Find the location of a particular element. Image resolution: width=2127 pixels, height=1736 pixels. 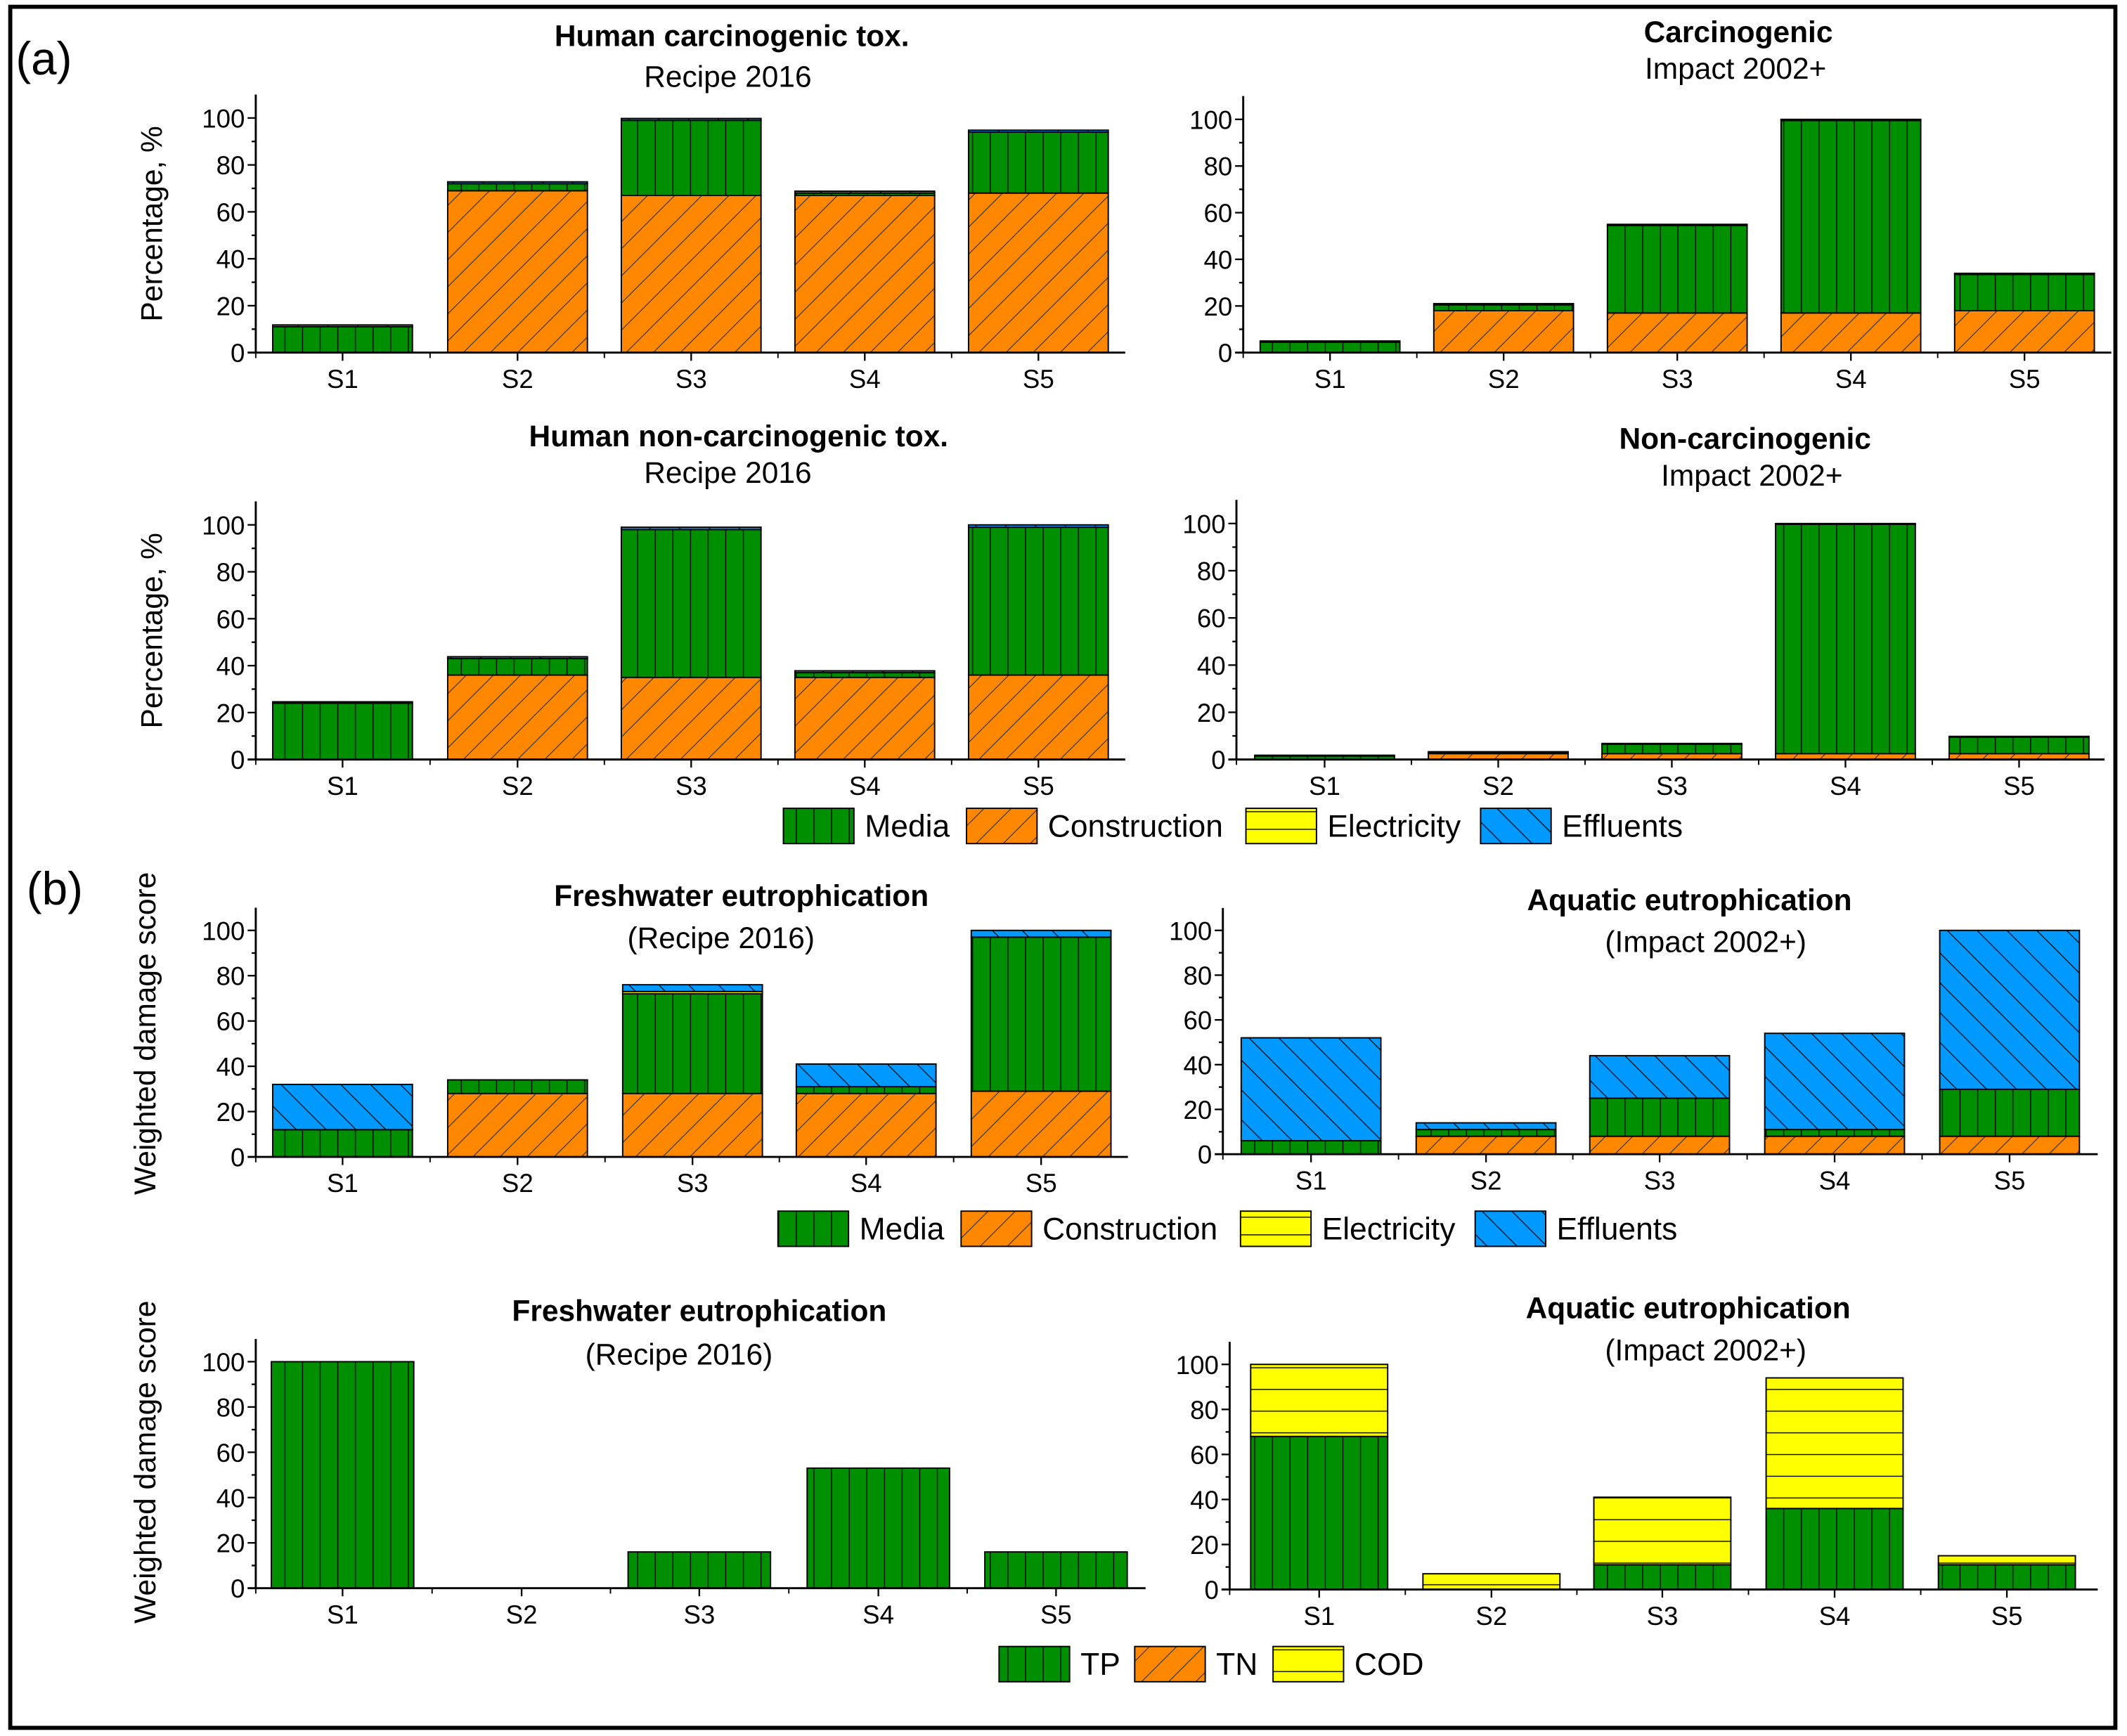

legend-label-tp: TP is located at coordinates (1100, 1664).